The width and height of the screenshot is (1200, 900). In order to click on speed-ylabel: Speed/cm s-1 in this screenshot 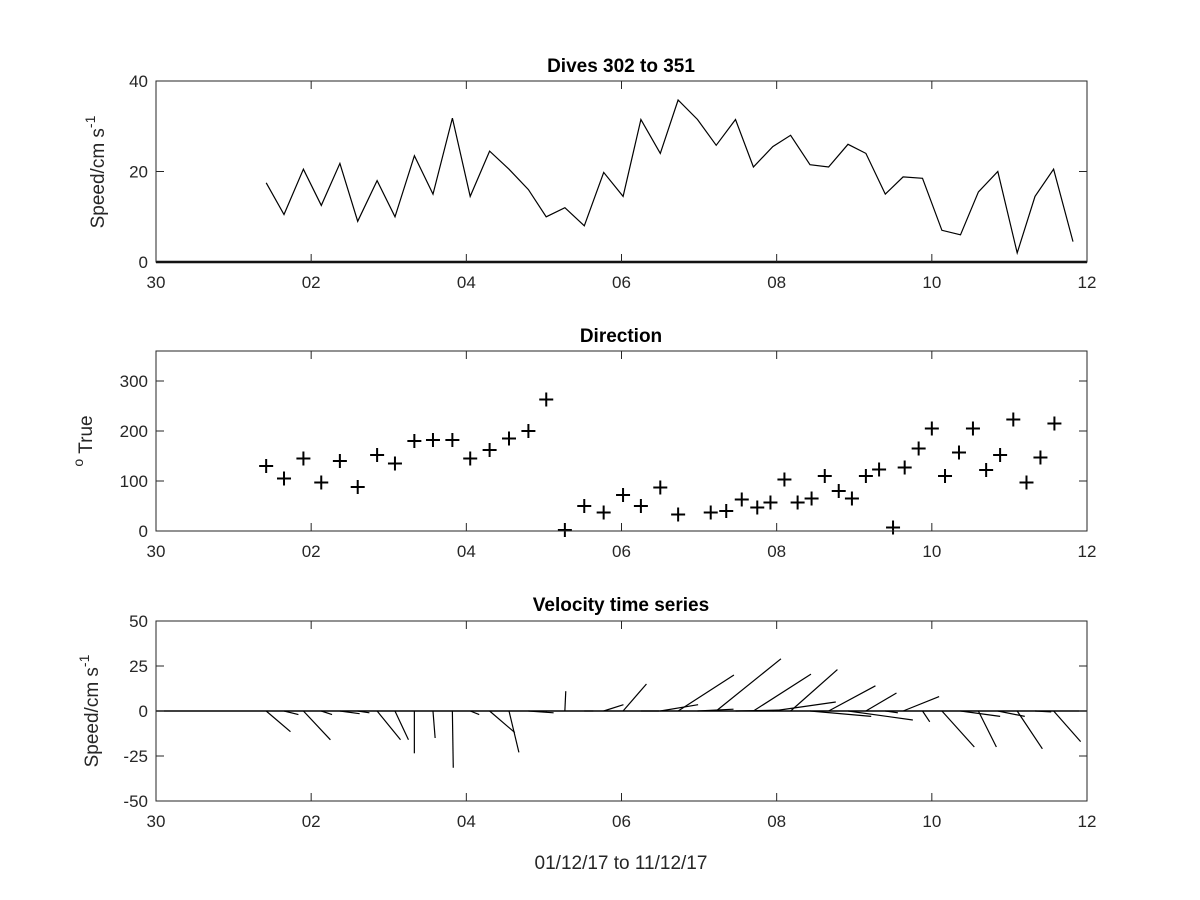, I will do `click(95, 171)`.